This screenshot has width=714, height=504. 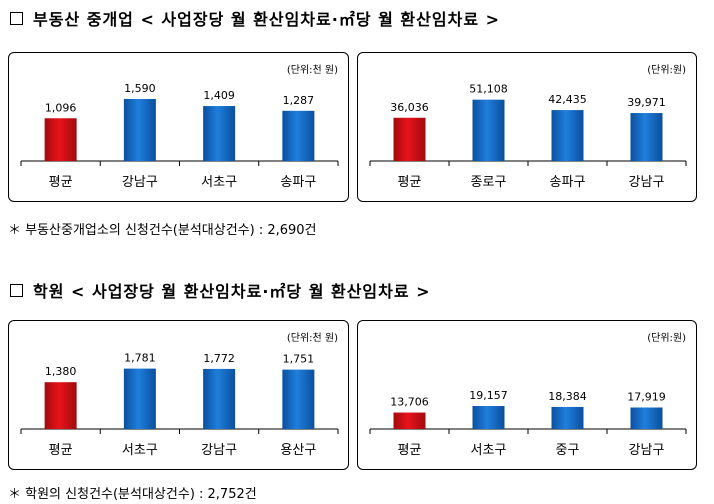 What do you see at coordinates (646, 396) in the screenshot?
I see `data-label: 17,919` at bounding box center [646, 396].